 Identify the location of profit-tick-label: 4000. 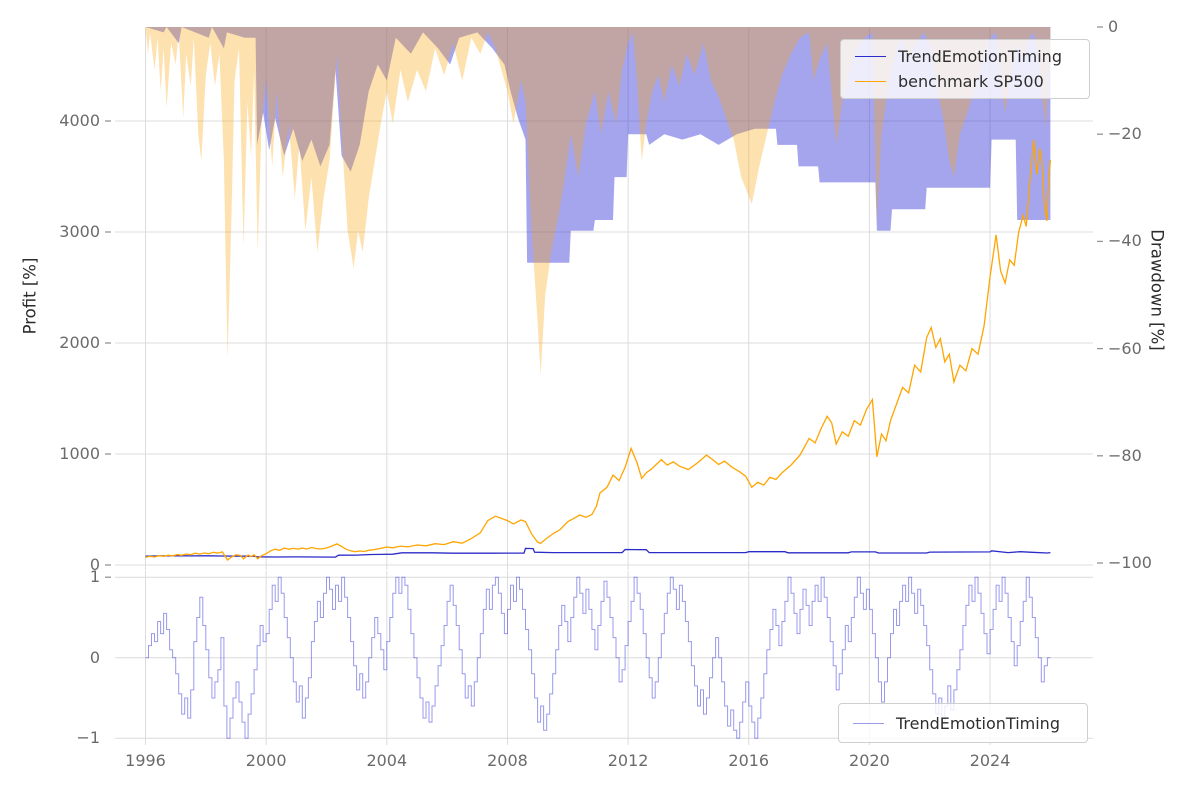
(79, 120).